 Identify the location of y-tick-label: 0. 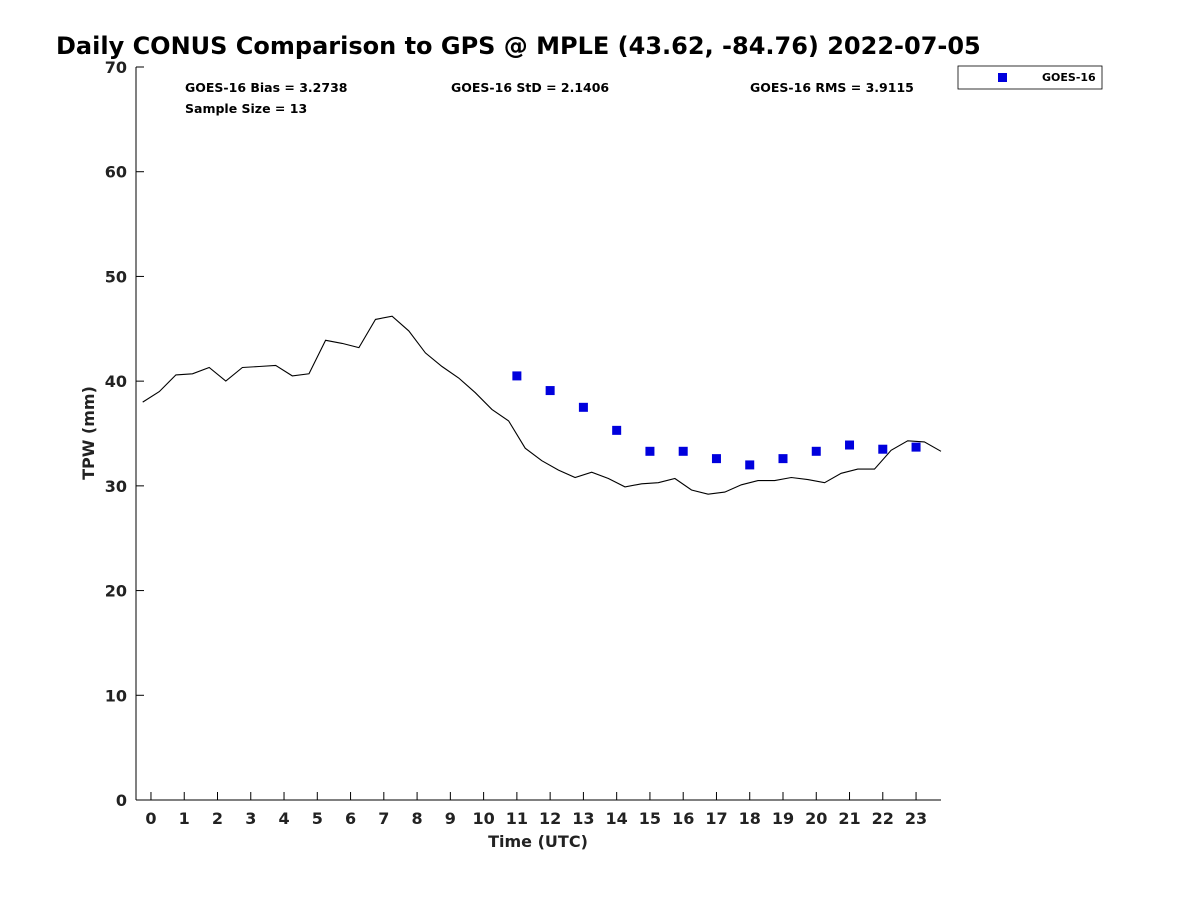
(121, 800).